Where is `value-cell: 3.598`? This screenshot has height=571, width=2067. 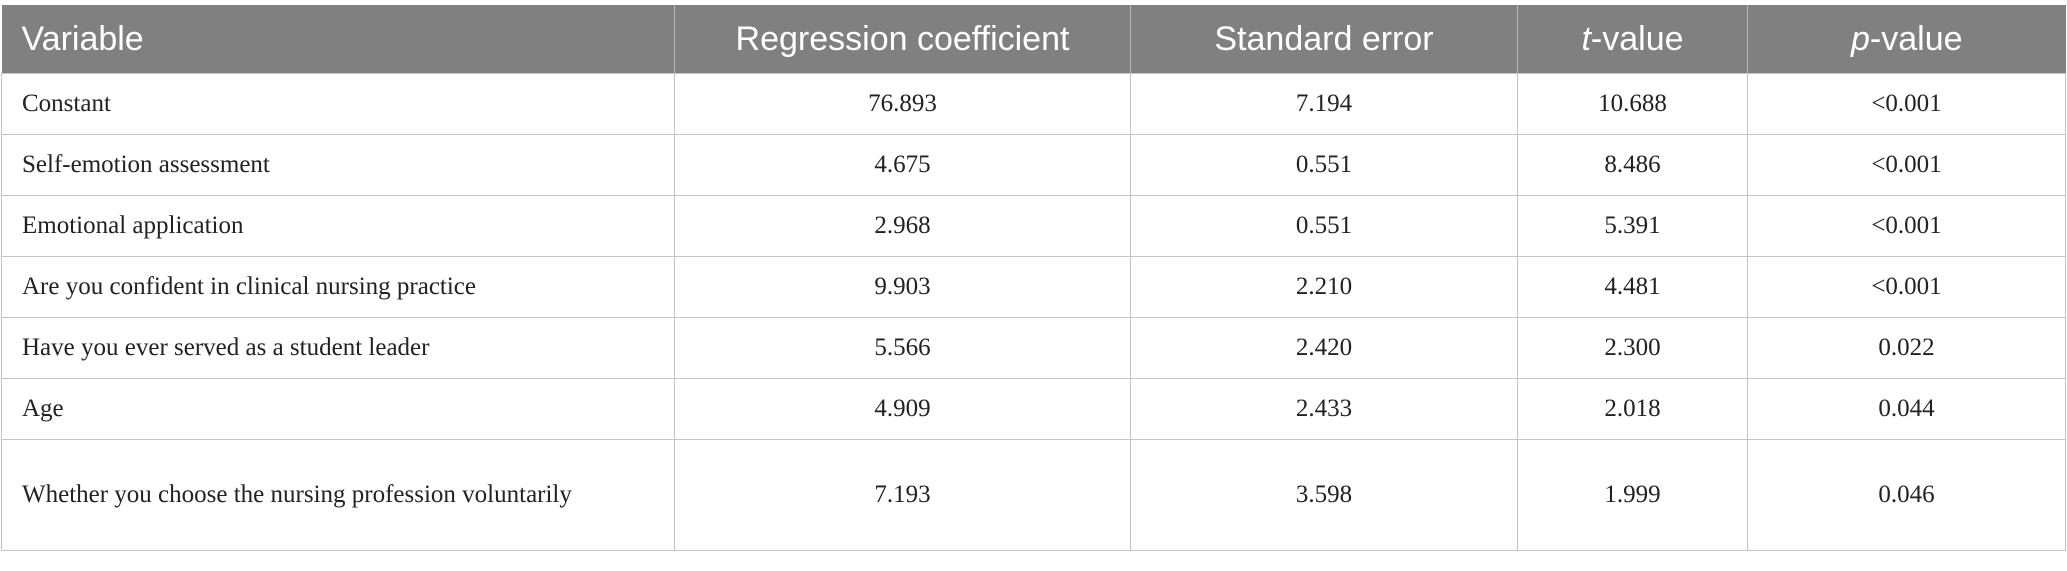 value-cell: 3.598 is located at coordinates (1324, 495).